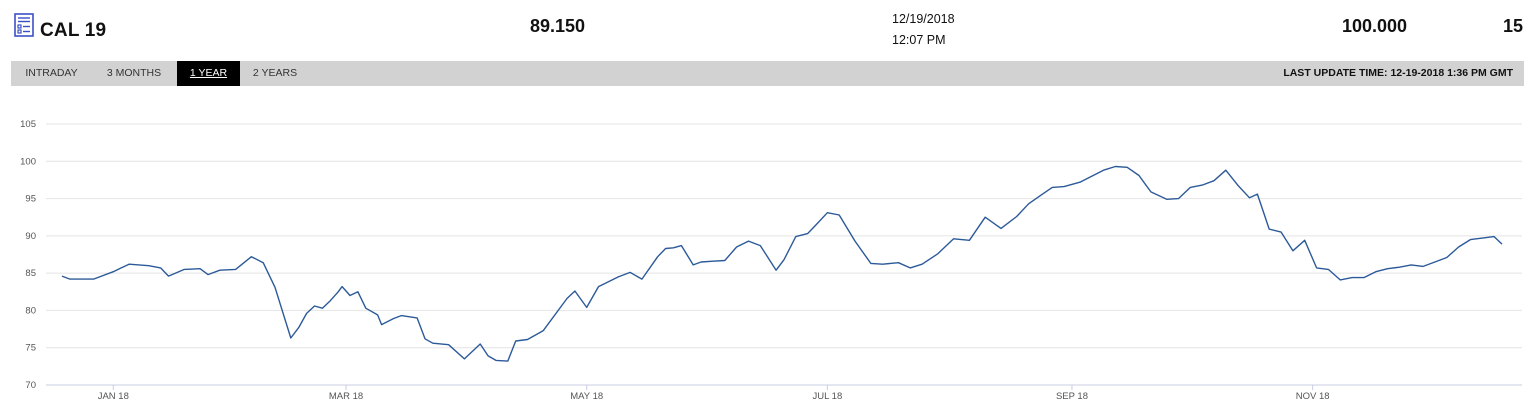 This screenshot has height=416, width=1536. I want to click on tab-3-months: 3 MONTHS, so click(134, 73).